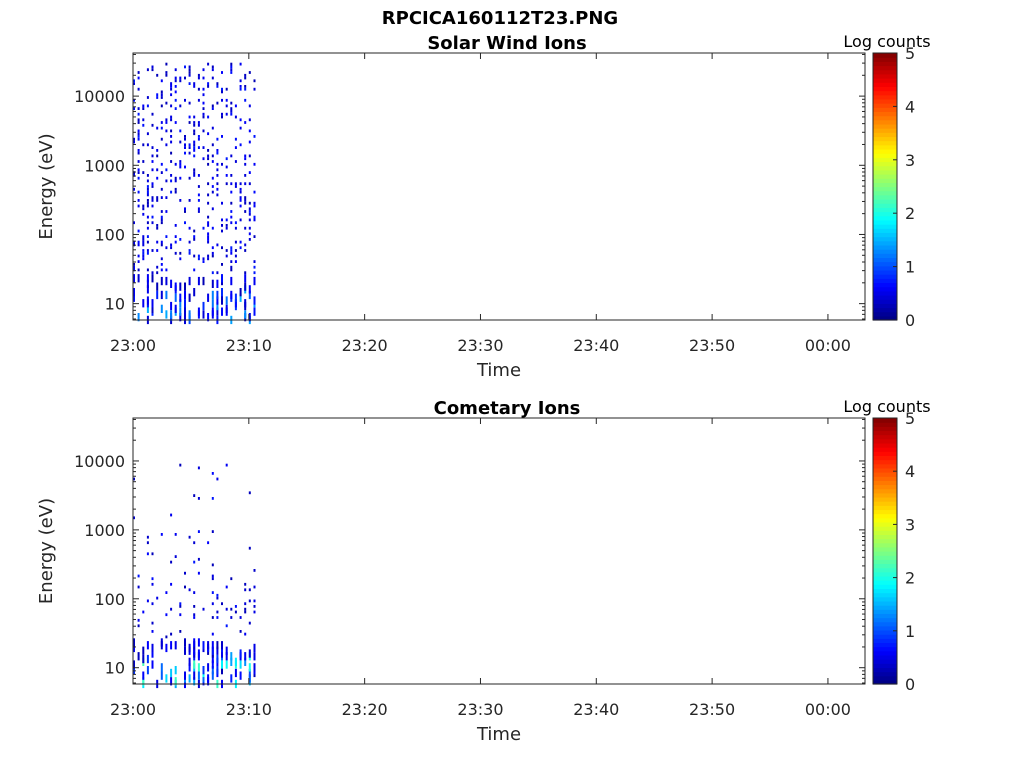  What do you see at coordinates (507, 408) in the screenshot?
I see `panel-title: Cometary Ions` at bounding box center [507, 408].